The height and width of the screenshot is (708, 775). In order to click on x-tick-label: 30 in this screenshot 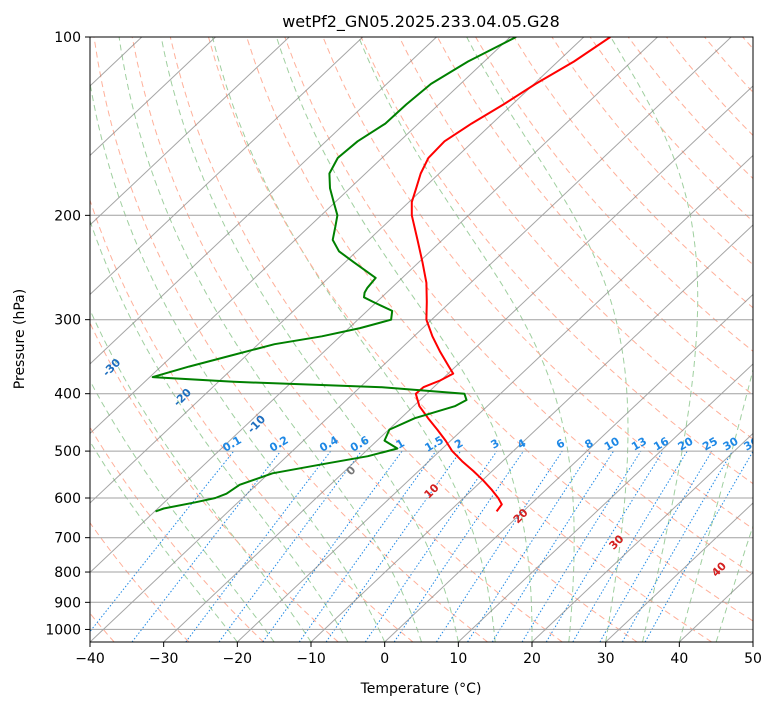, I will do `click(606, 659)`.